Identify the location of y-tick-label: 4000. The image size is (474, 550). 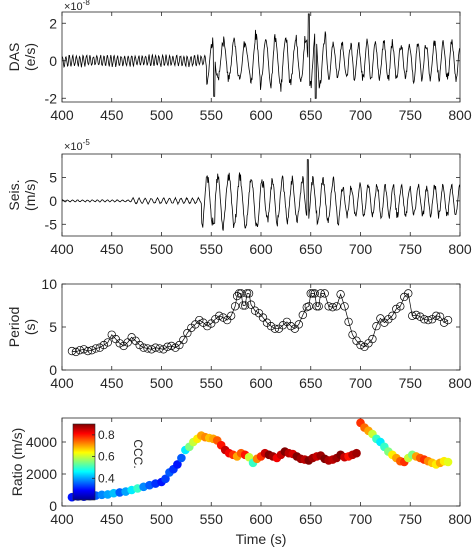
(41, 442).